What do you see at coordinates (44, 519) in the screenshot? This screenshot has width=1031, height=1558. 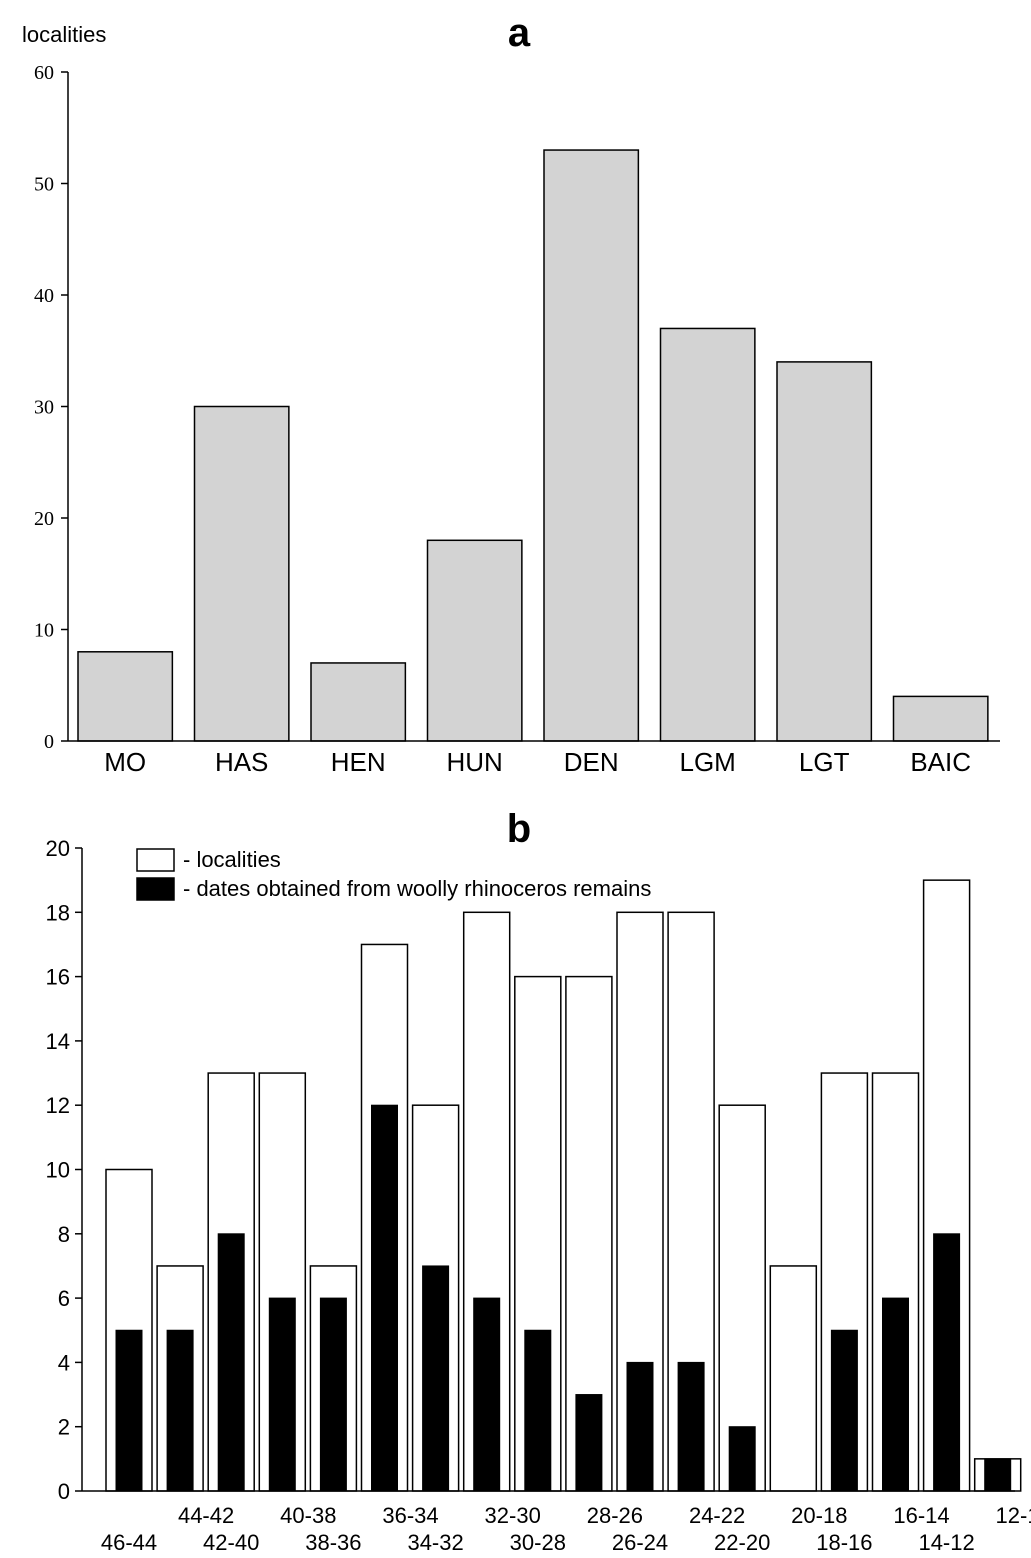 I see `panel-a-y-tick-label: 20` at bounding box center [44, 519].